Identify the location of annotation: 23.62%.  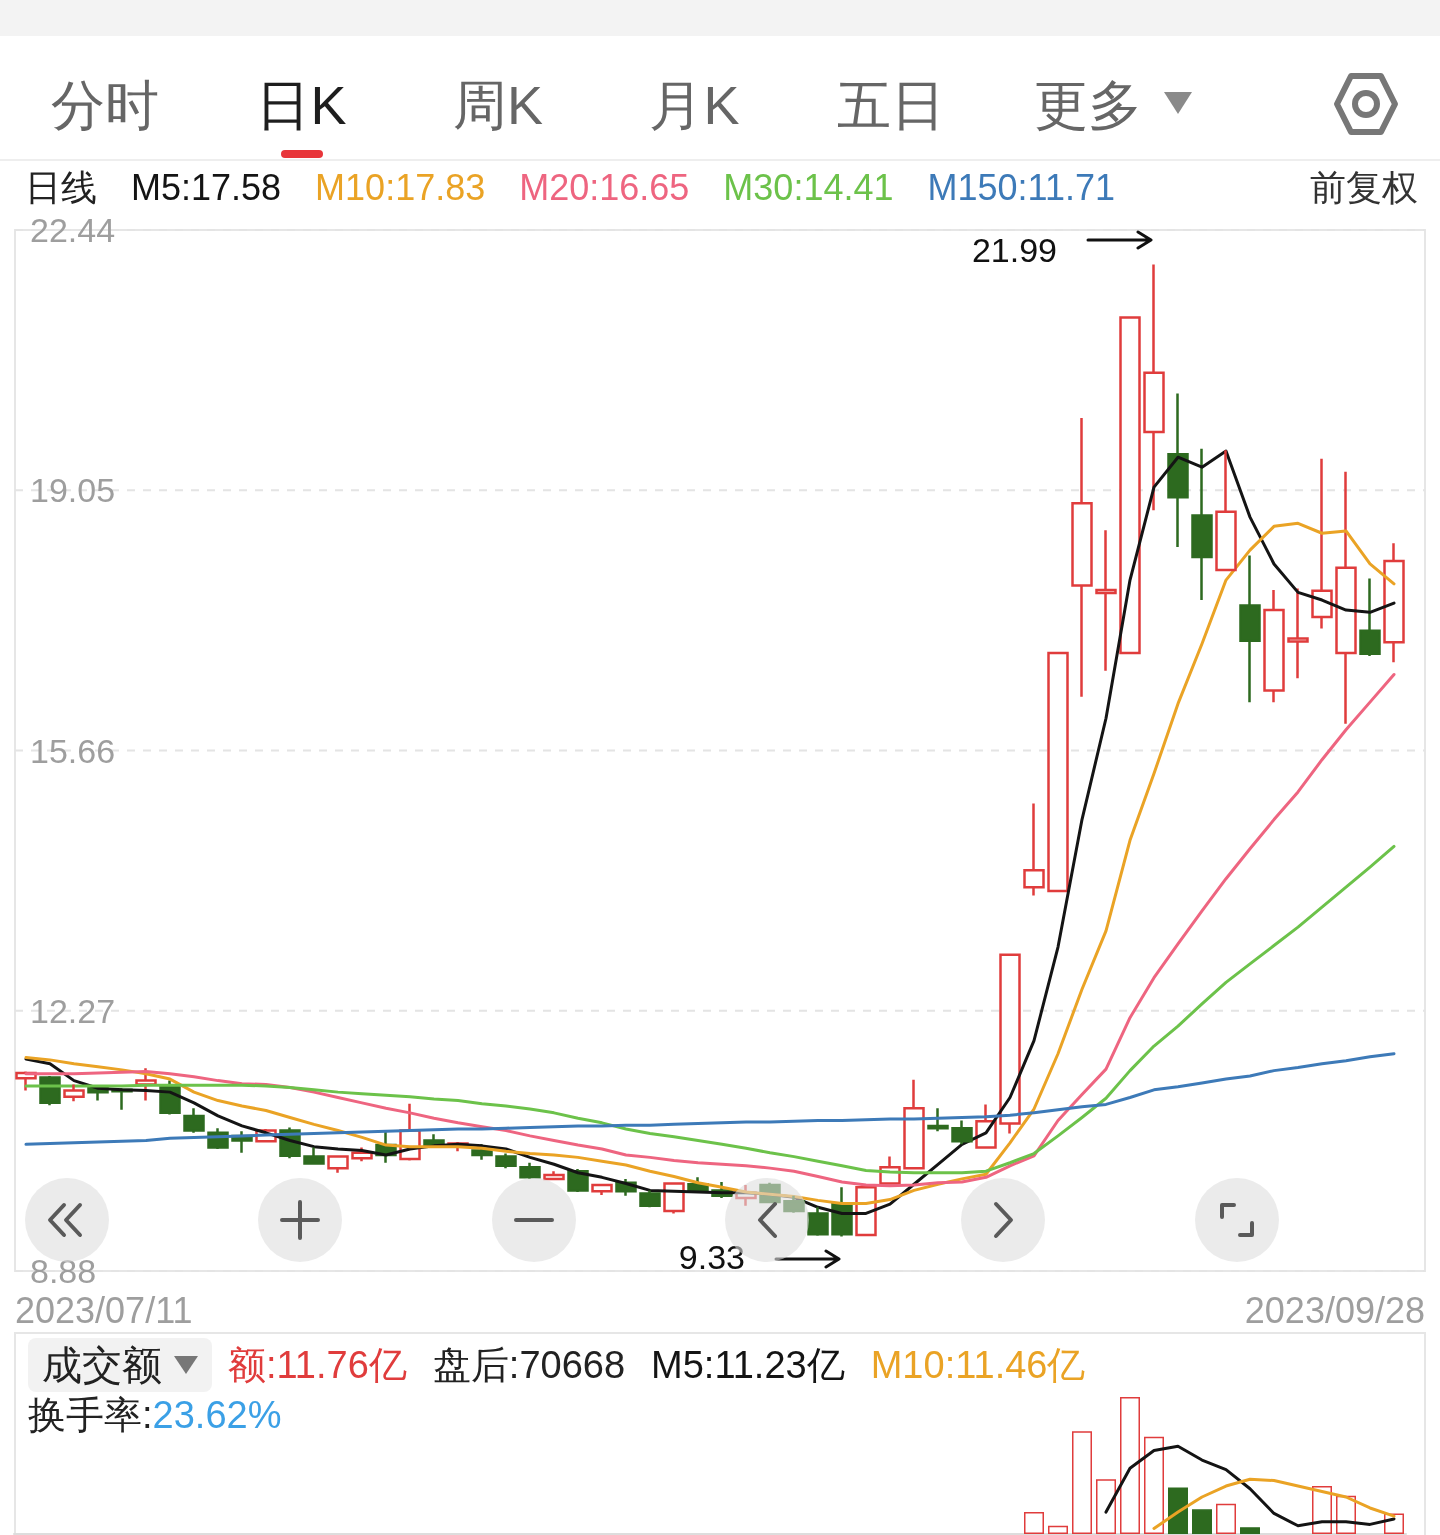
(217, 1415).